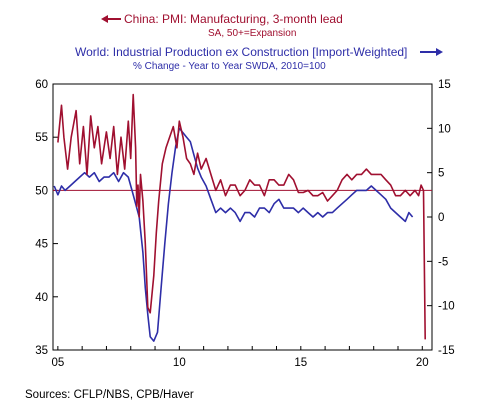  Describe the element at coordinates (233, 19) in the screenshot. I see `legend-label-china-pmi: China: PMI: Manufacturing, 3-month lead` at that location.